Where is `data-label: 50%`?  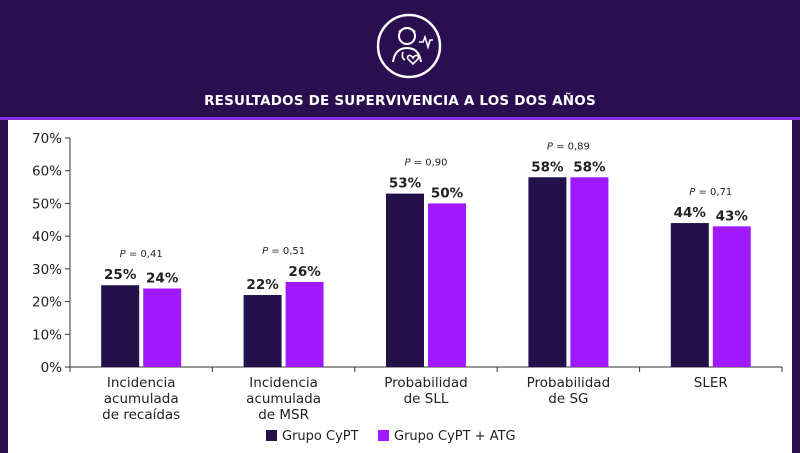
data-label: 50% is located at coordinates (447, 193).